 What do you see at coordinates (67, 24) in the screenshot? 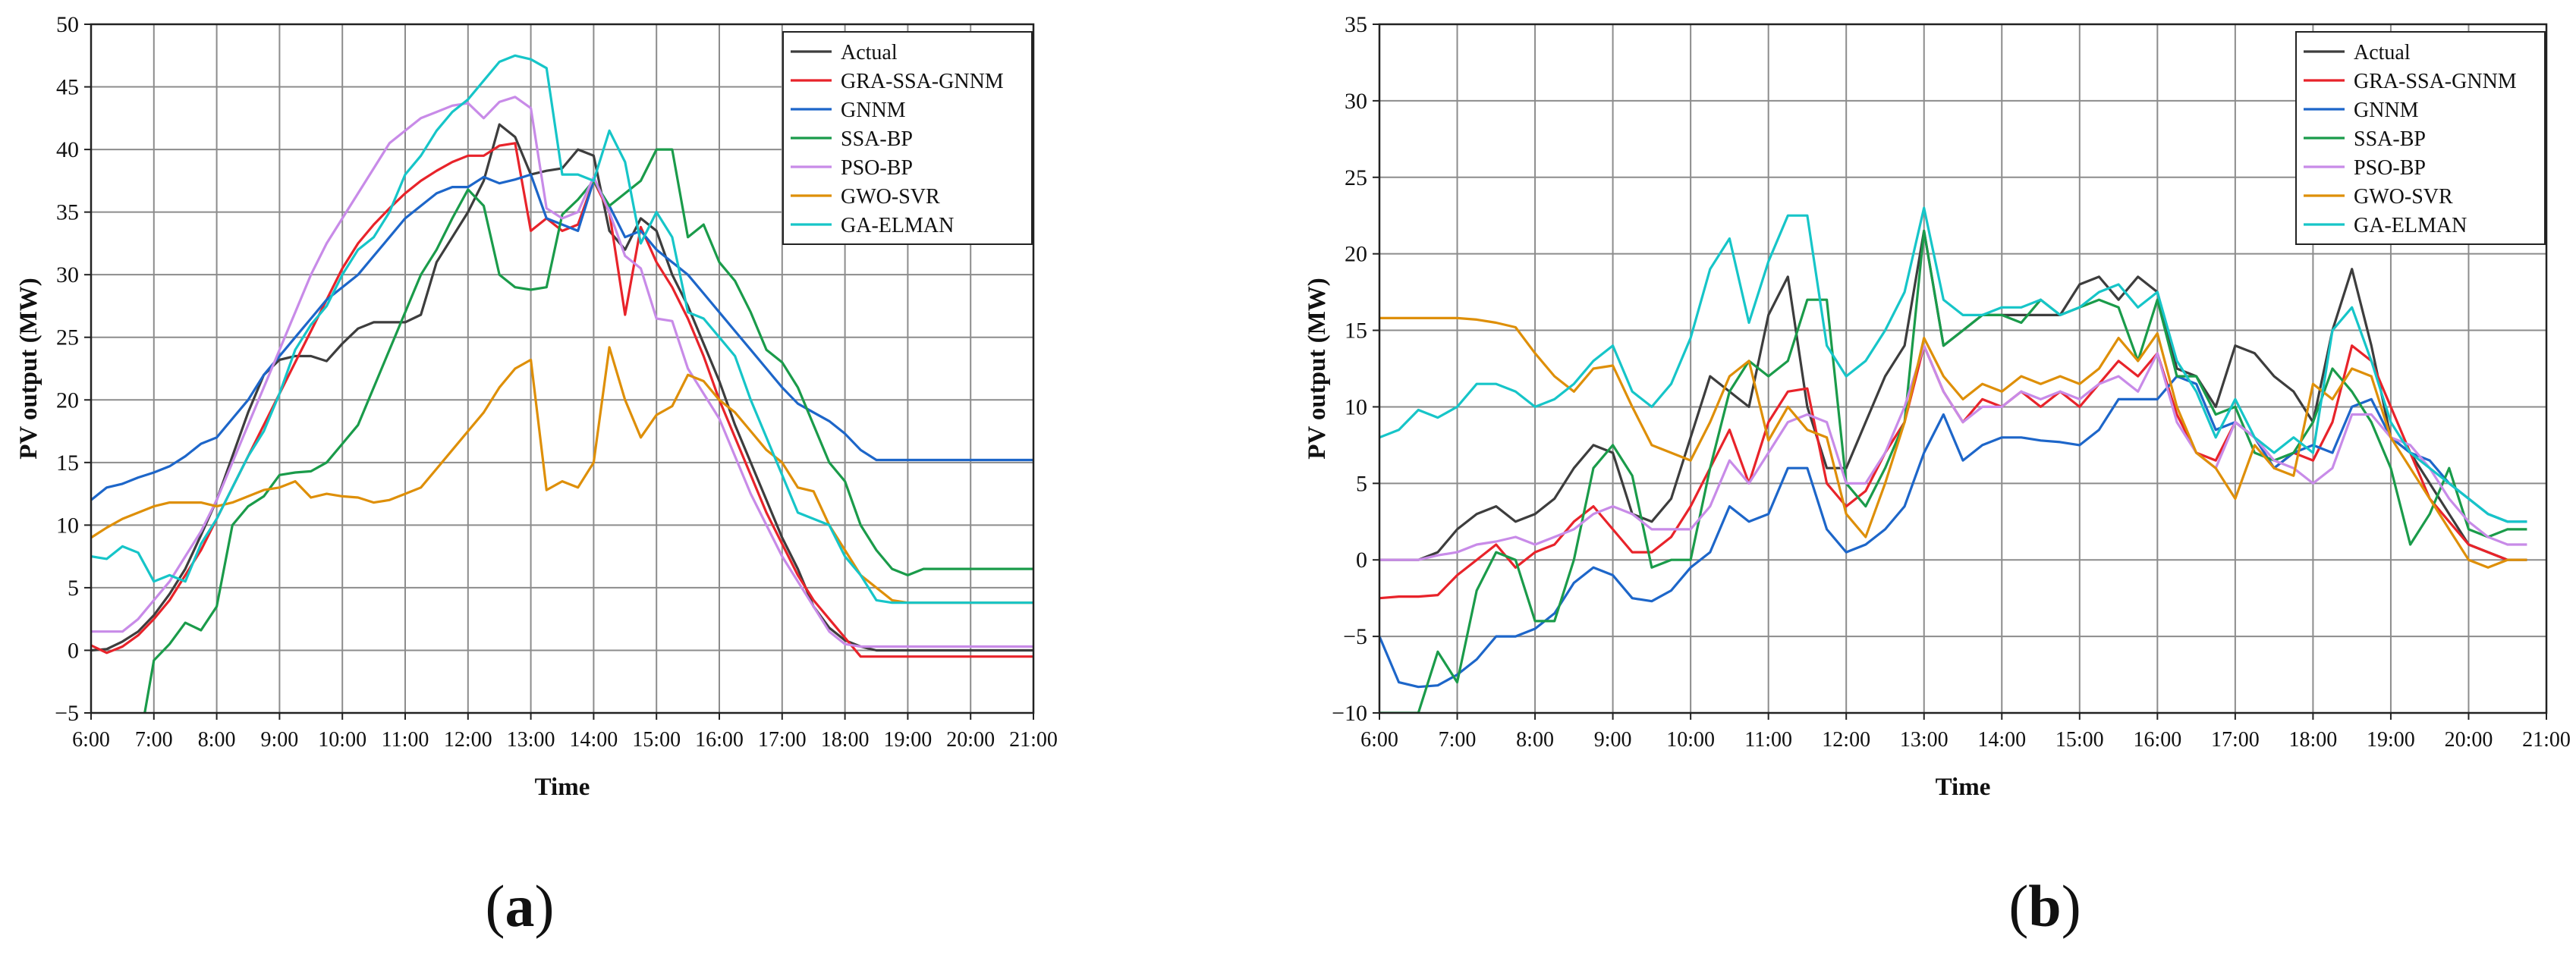
I see `y-tick-label: 50` at bounding box center [67, 24].